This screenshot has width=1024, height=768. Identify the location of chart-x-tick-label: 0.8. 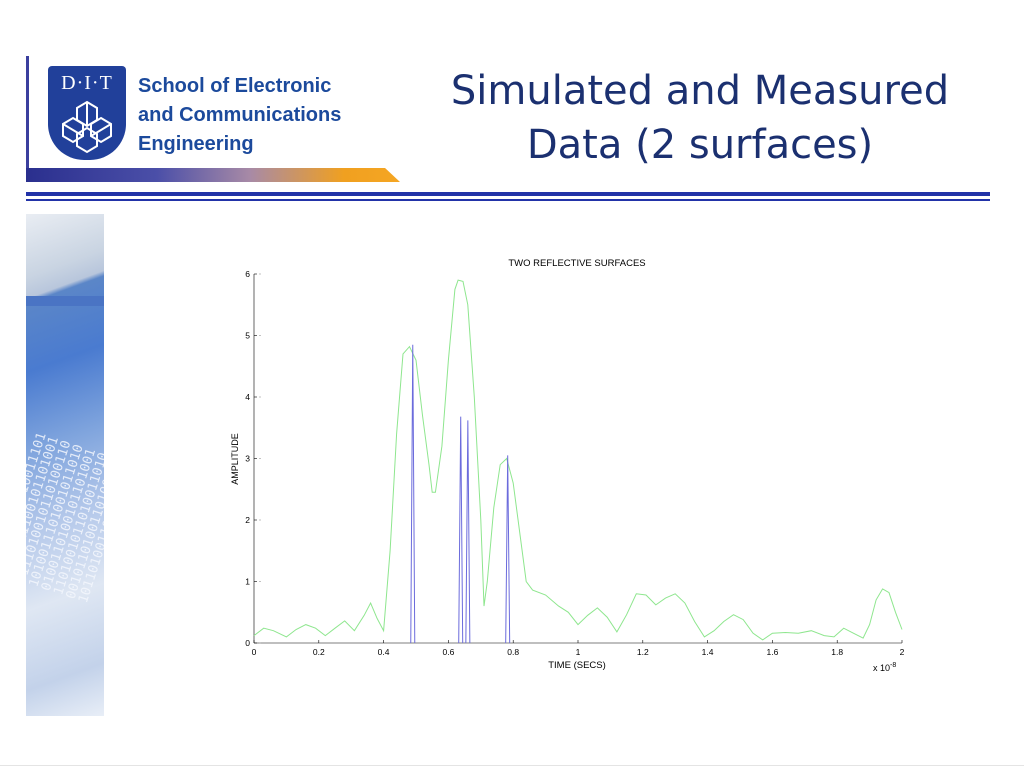
(513, 652).